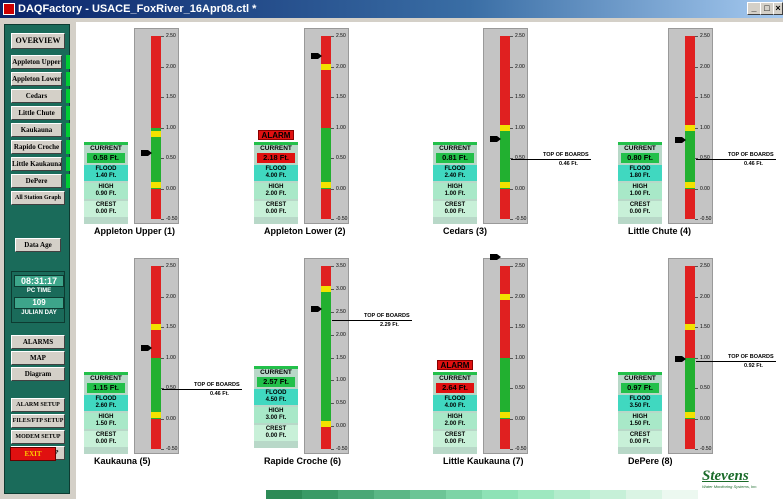  What do you see at coordinates (171, 388) in the screenshot?
I see `tick-label: 0.50` at bounding box center [171, 388].